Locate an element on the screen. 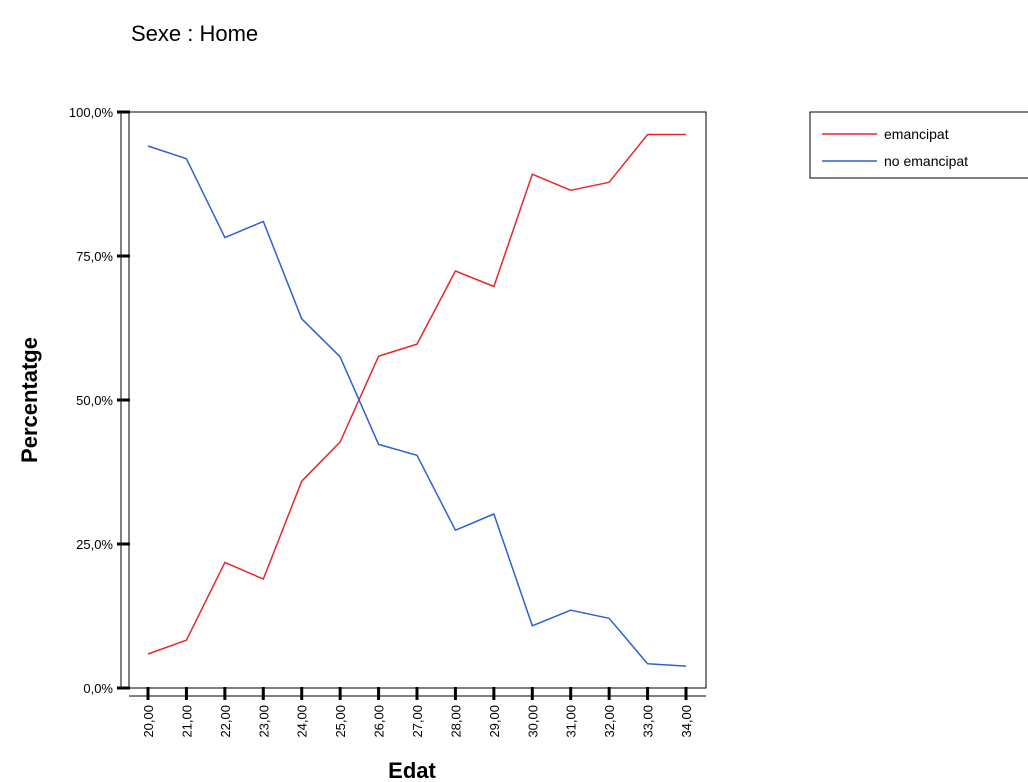 The image size is (1028, 782). x-tick-label: 33,00 is located at coordinates (648, 721).